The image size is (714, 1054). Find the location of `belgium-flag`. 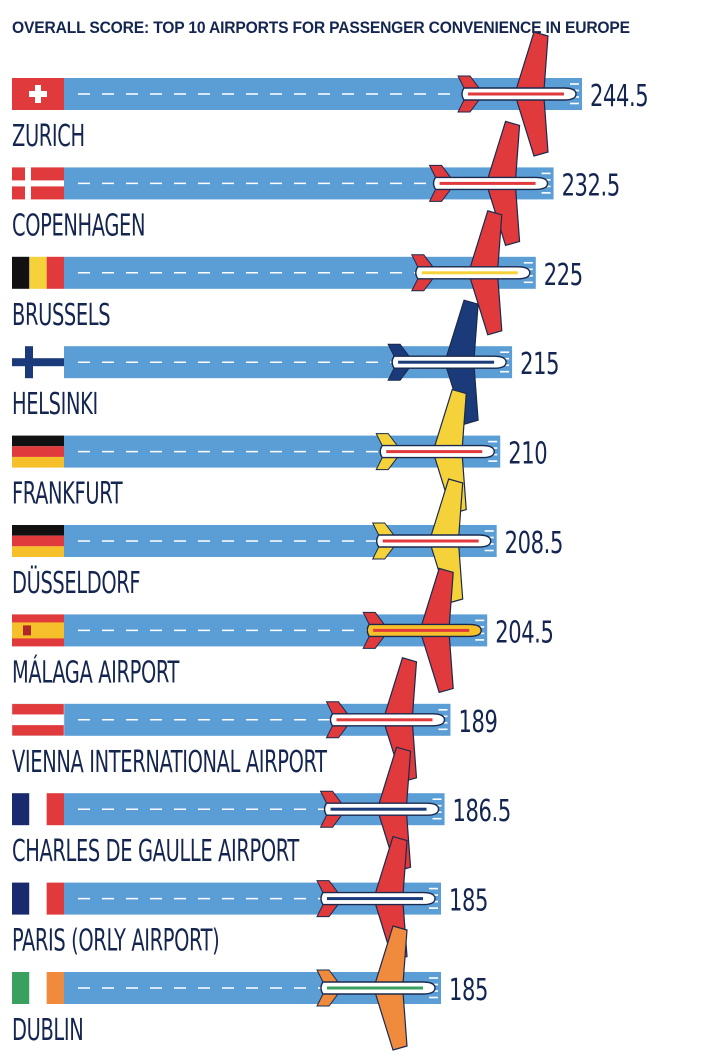

belgium-flag is located at coordinates (38, 272).